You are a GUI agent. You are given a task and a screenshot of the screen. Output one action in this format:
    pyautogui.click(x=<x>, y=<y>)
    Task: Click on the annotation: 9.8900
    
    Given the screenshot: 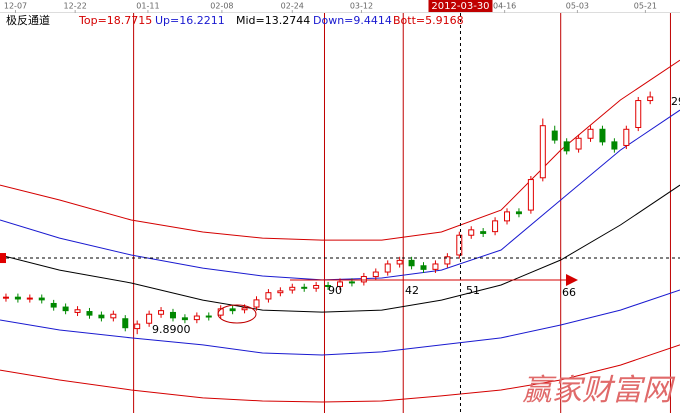 What is the action you would take?
    pyautogui.click(x=171, y=329)
    